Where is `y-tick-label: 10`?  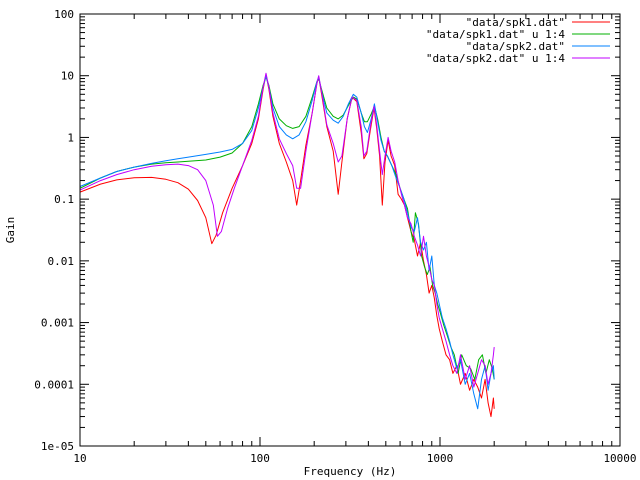
y-tick-label: 10 is located at coordinates (67, 76).